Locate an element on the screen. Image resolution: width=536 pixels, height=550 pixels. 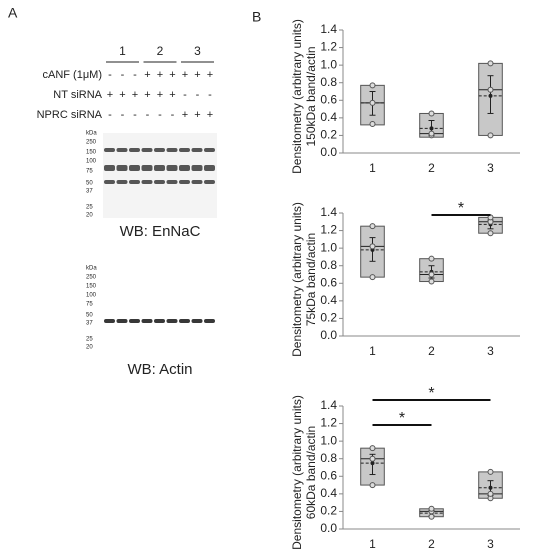
y-axis-label: 150kDa band/actin is located at coordinates (311, 96).